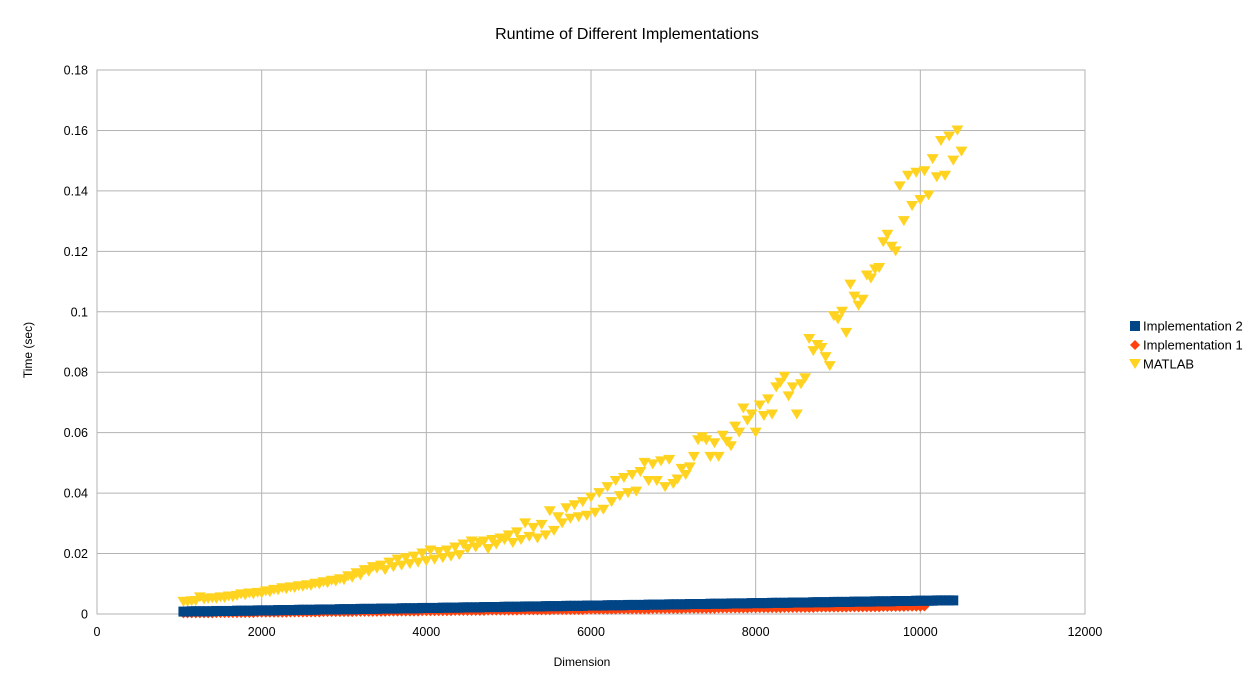 The width and height of the screenshot is (1256, 689). Describe the element at coordinates (76, 433) in the screenshot. I see `y-tick-label: 0.06` at that location.